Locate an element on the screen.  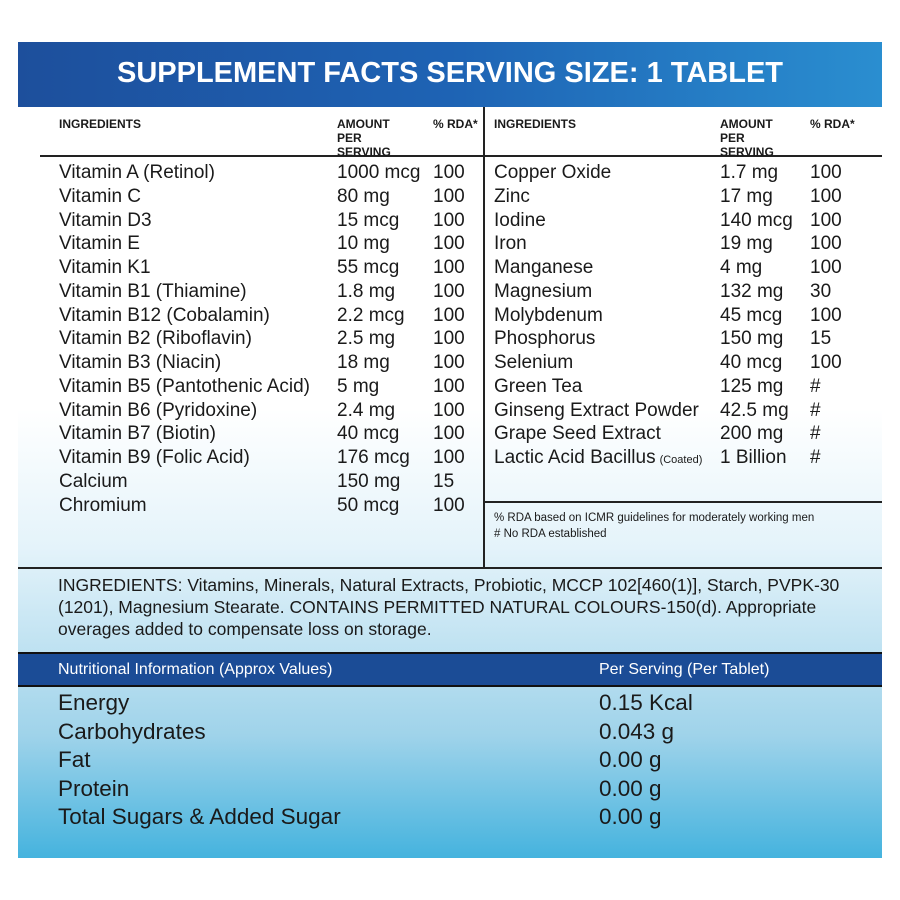
nutrition-column-header: Per Serving (Per Tablet) is located at coordinates (684, 669).